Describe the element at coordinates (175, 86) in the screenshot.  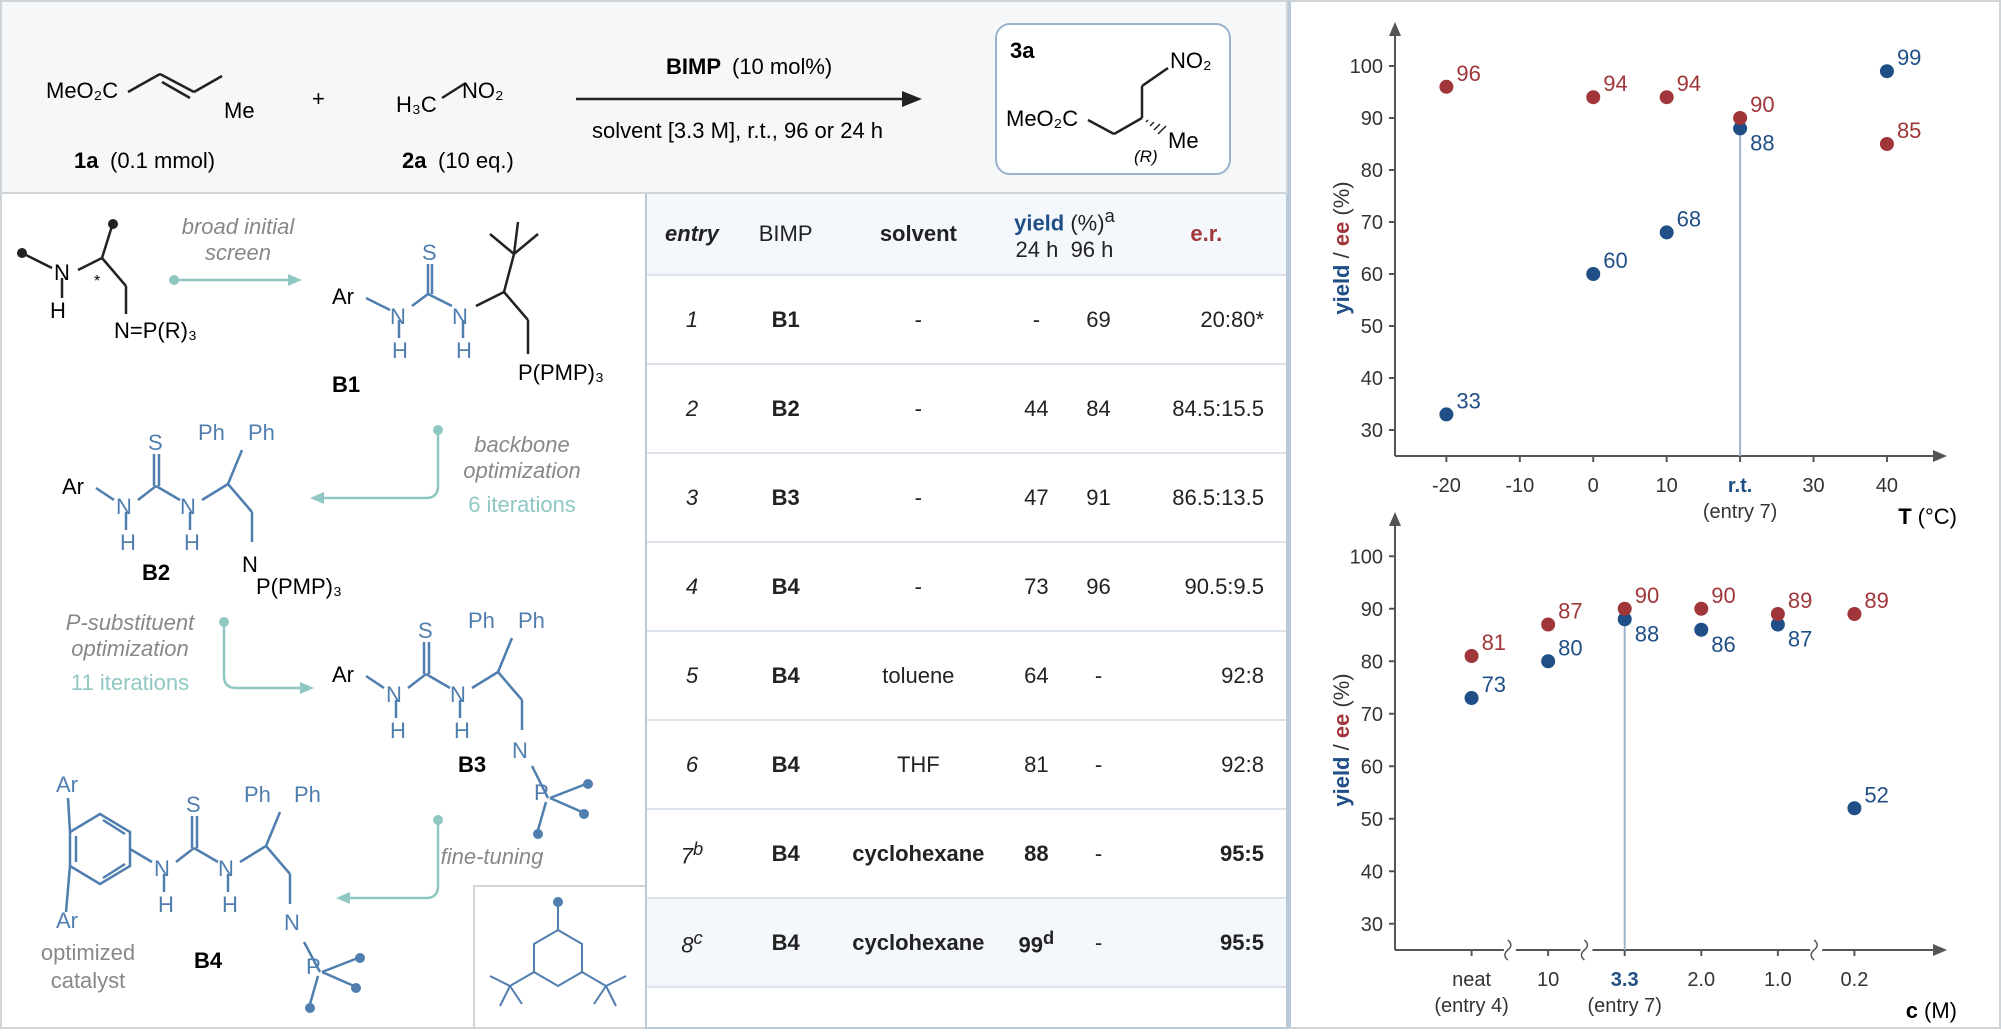
I see `sm1-skeleton` at that location.